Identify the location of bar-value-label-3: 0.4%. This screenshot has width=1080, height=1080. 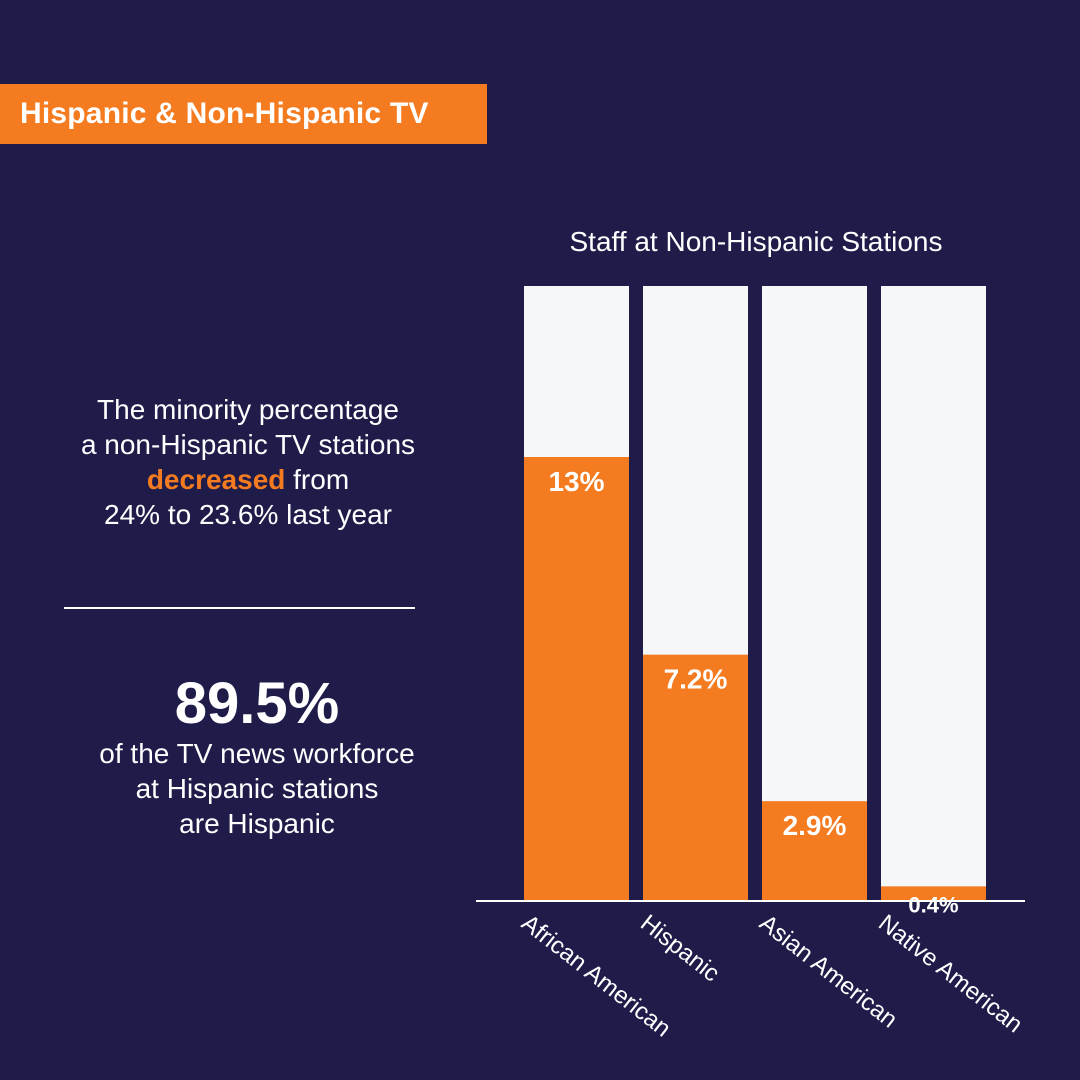
(933, 904).